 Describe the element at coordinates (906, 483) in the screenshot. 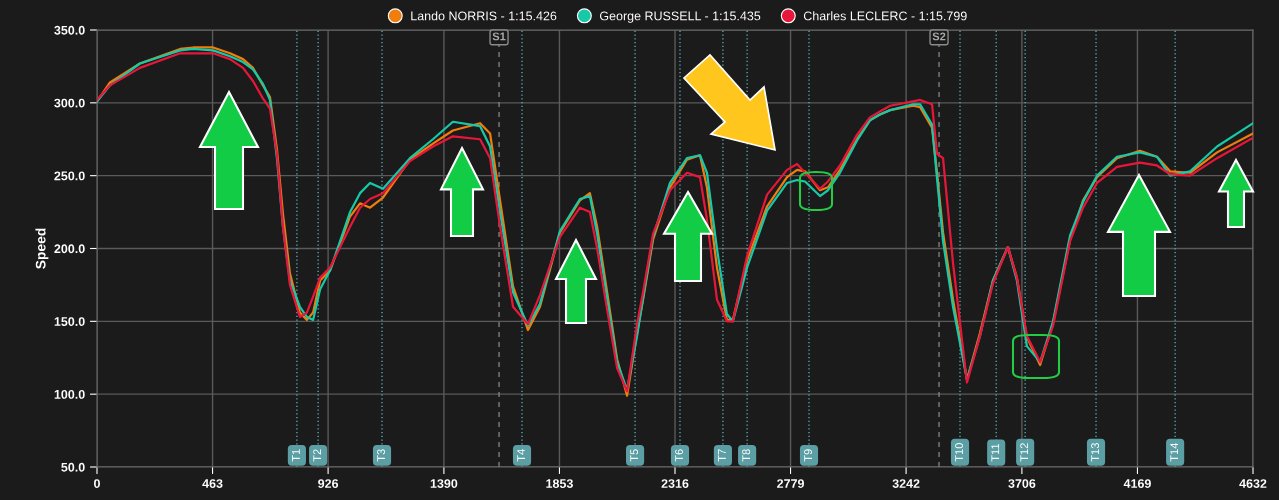

I see `x-tick-label: 3242` at that location.